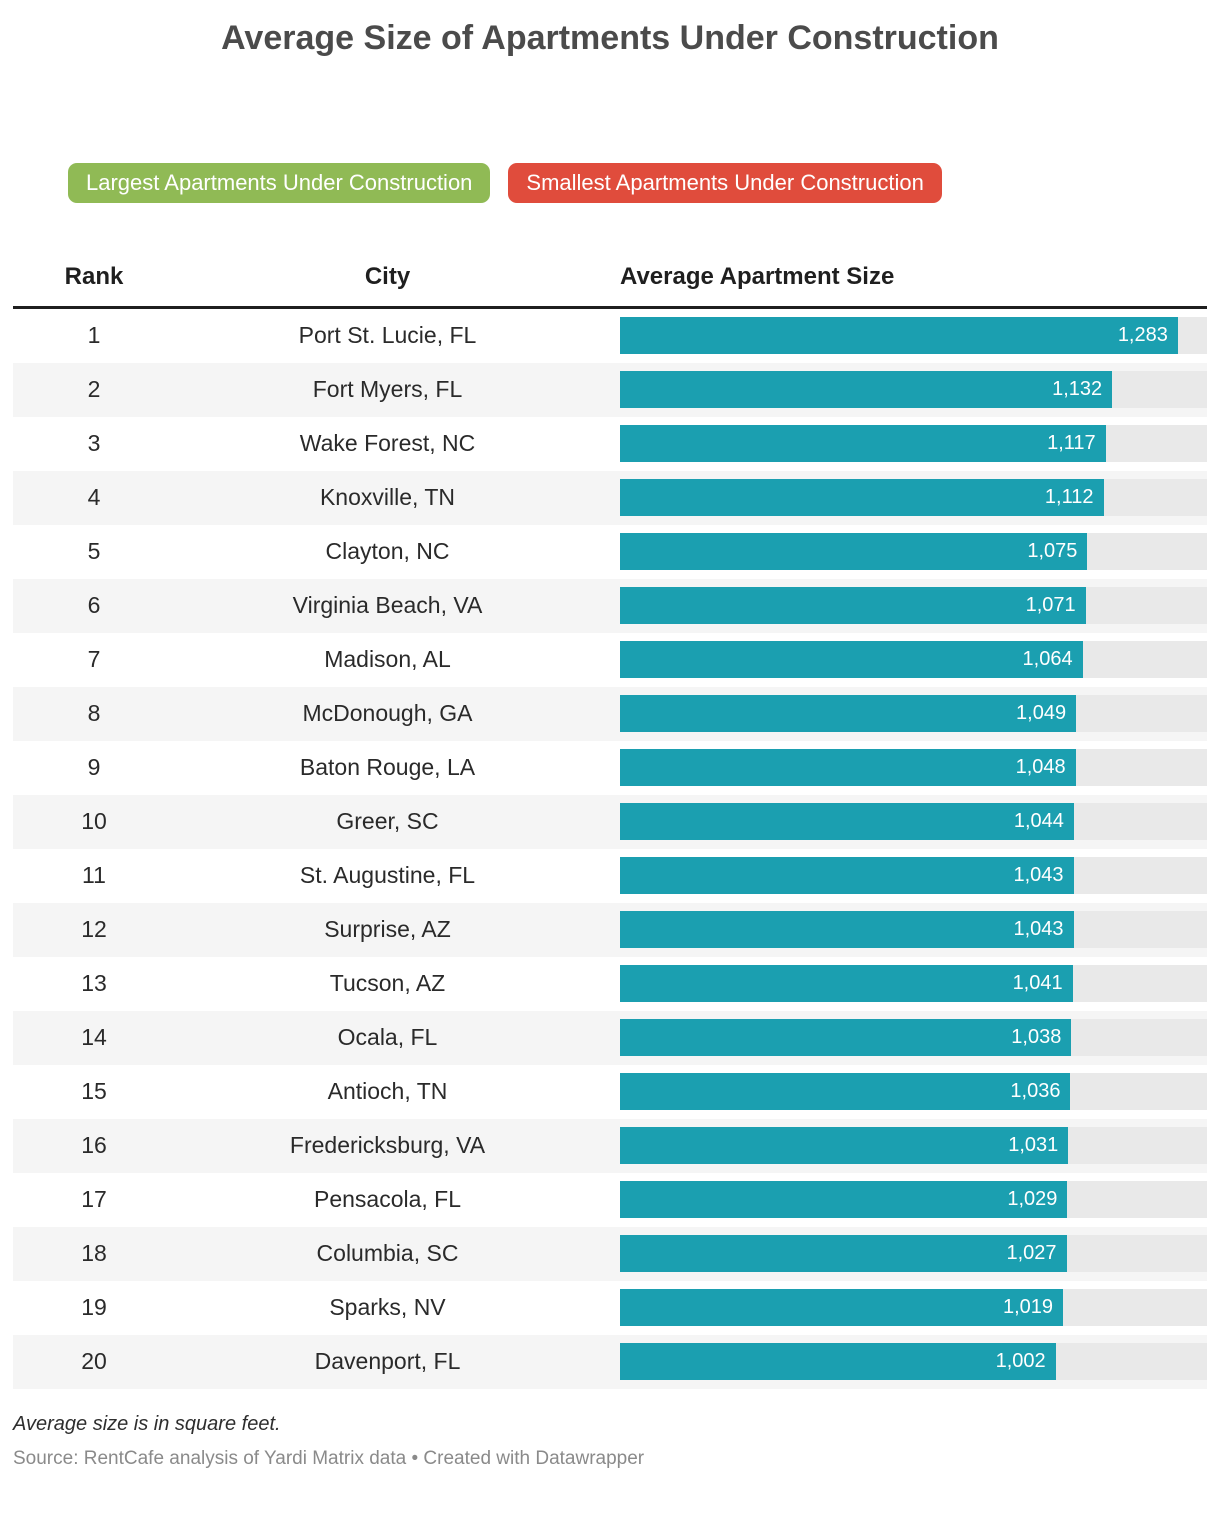  What do you see at coordinates (94, 1199) in the screenshot?
I see `rank-cell: 17` at bounding box center [94, 1199].